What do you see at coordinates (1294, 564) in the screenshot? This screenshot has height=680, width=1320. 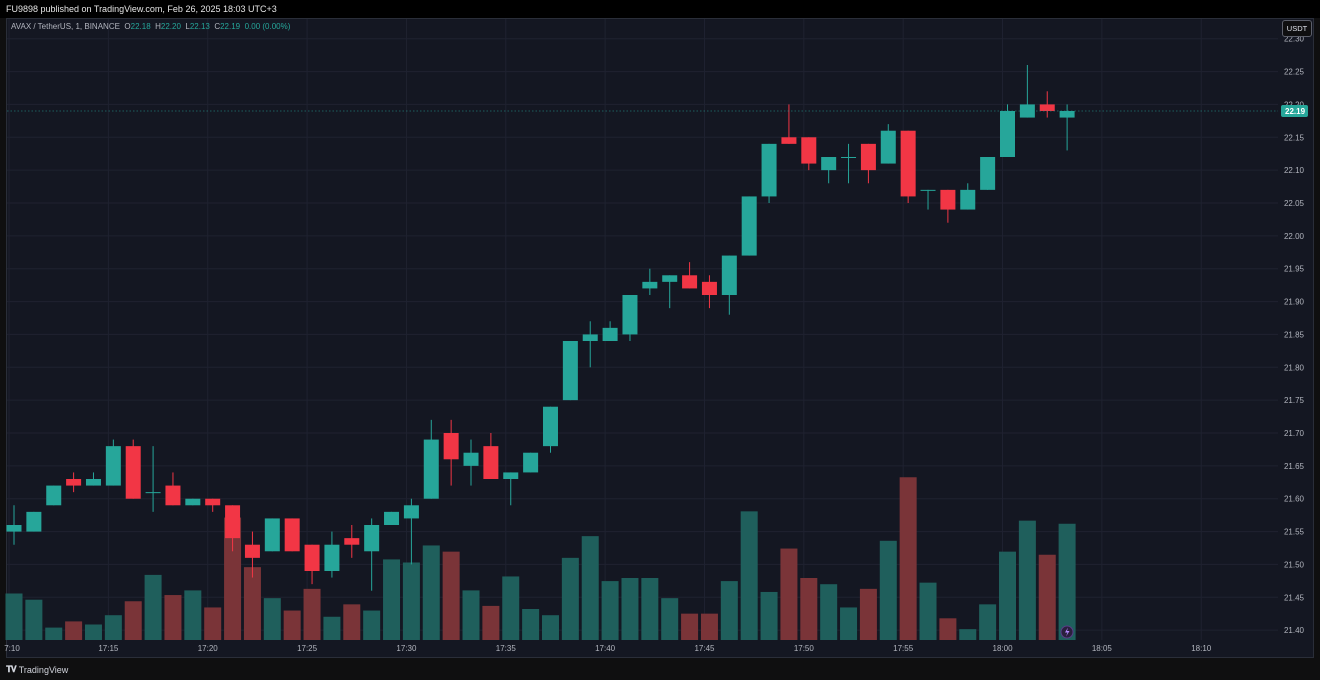 I see `price-tick-label: 21.50` at bounding box center [1294, 564].